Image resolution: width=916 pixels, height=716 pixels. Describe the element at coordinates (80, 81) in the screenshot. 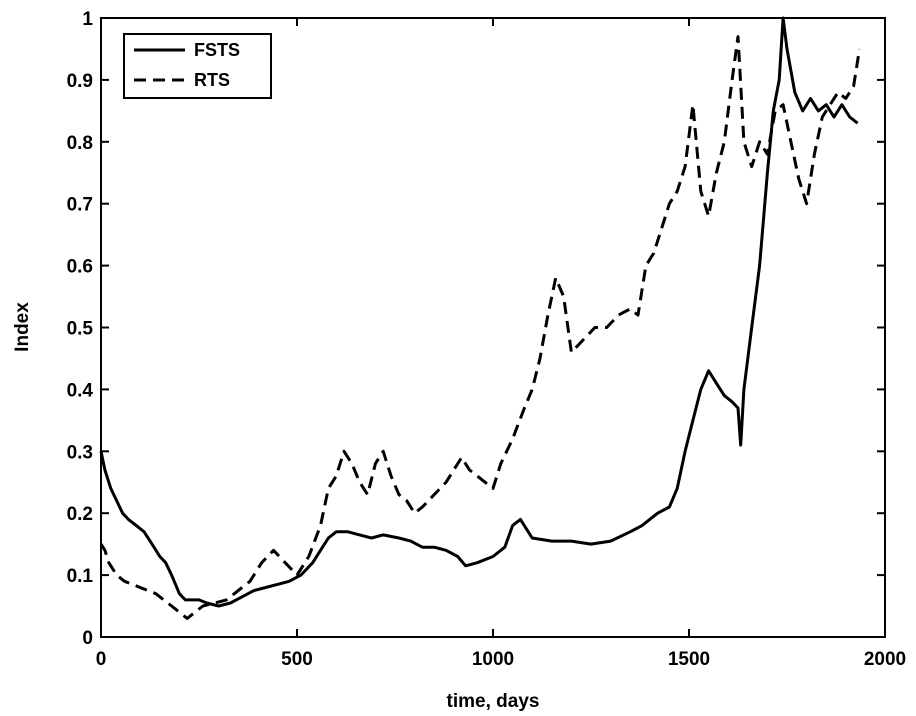

I see `y-tick-label: 0.9` at that location.